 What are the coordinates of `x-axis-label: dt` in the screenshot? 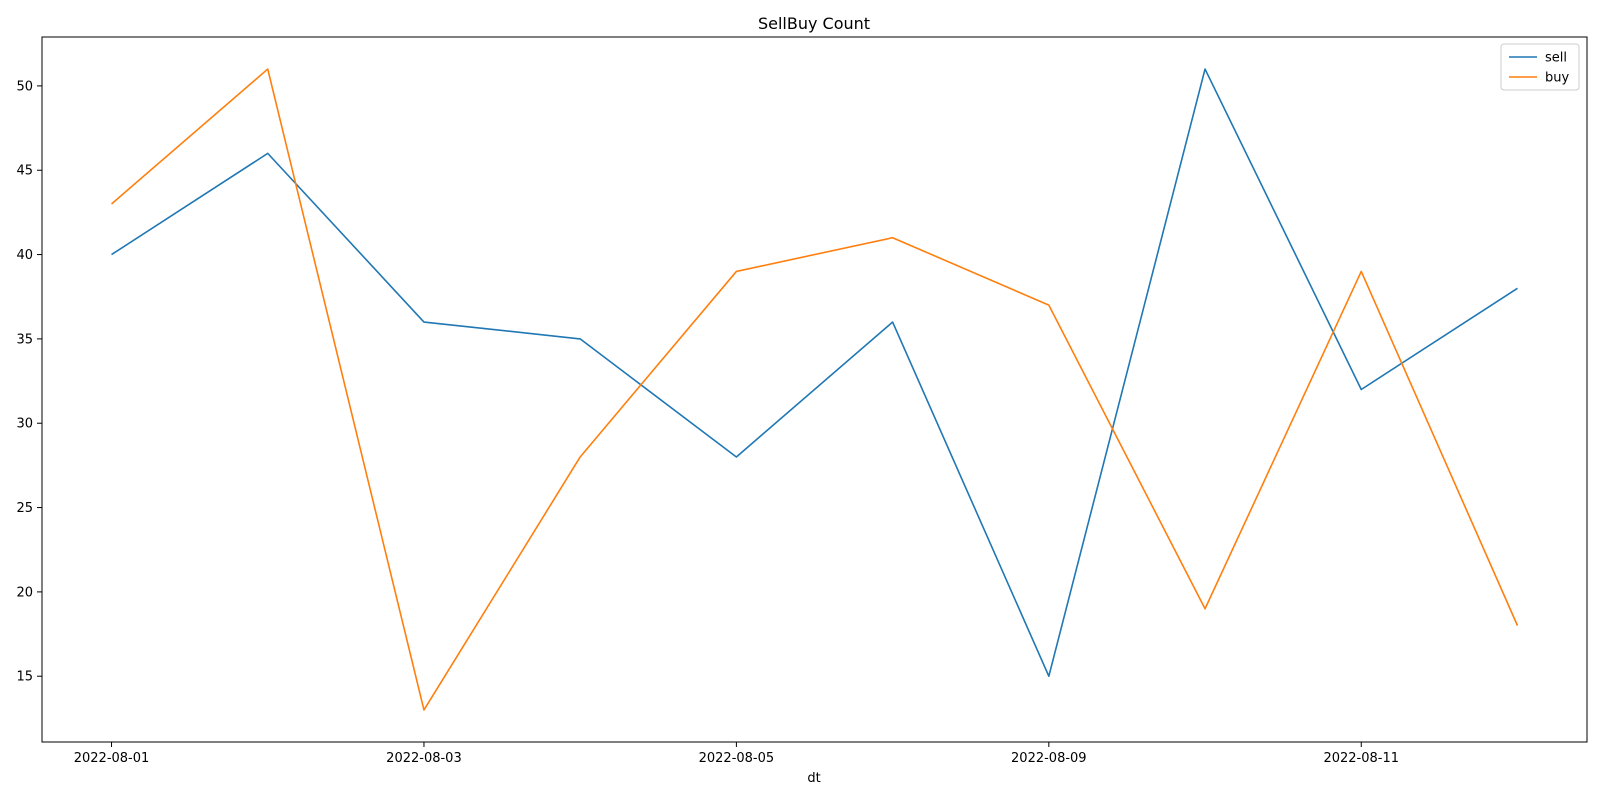 It's located at (813, 778).